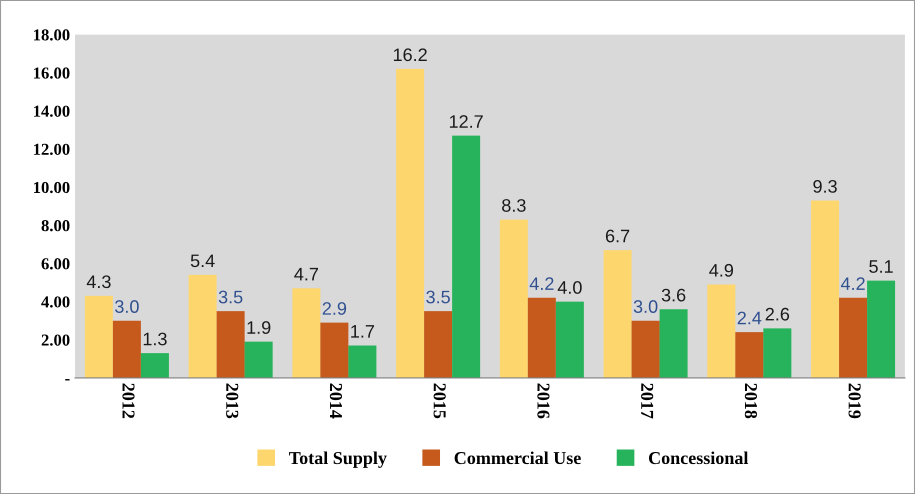 Image resolution: width=915 pixels, height=494 pixels. I want to click on data-label: 12.7, so click(466, 121).